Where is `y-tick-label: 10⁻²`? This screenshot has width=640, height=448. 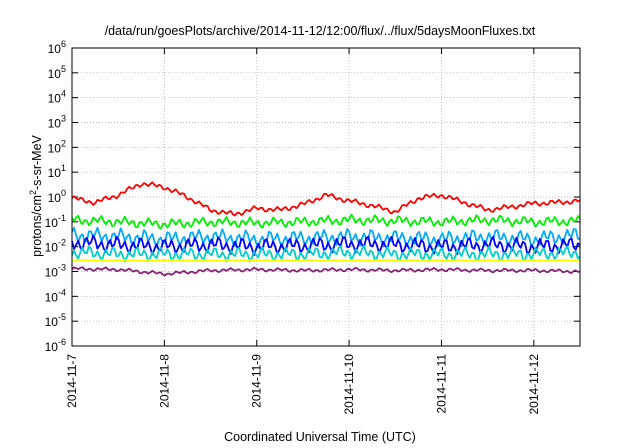 y-tick-label: 10⁻² is located at coordinates (55, 246).